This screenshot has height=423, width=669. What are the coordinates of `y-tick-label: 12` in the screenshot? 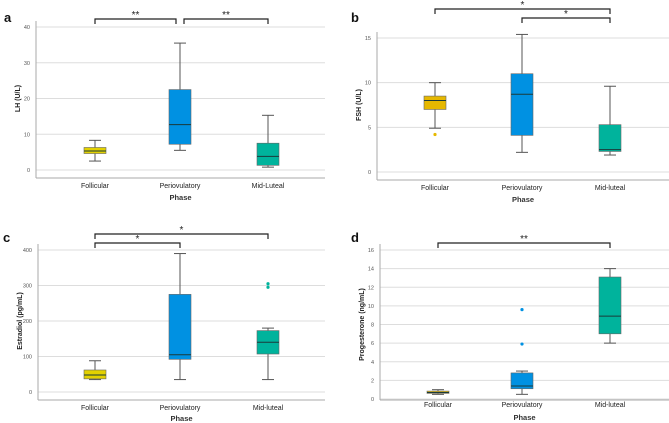 It's located at (371, 288).